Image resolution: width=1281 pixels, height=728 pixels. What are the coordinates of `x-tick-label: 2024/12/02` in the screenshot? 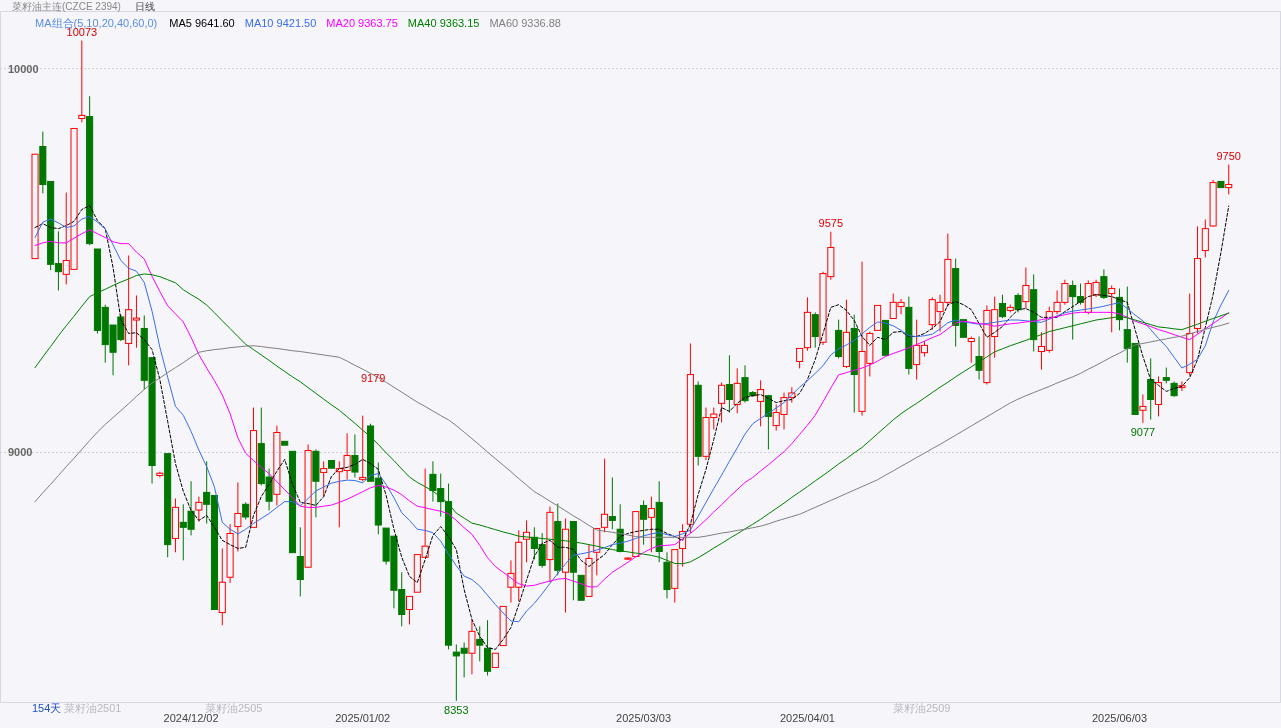 It's located at (191, 718).